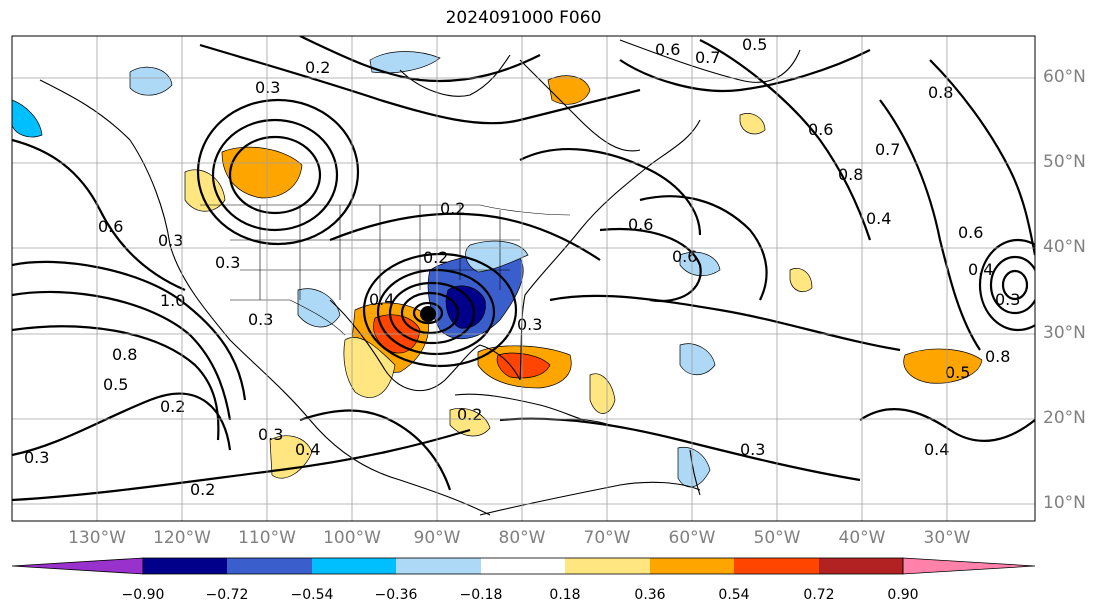 The width and height of the screenshot is (1105, 615). What do you see at coordinates (352, 538) in the screenshot?
I see `lon-label-100w: 100°W` at bounding box center [352, 538].